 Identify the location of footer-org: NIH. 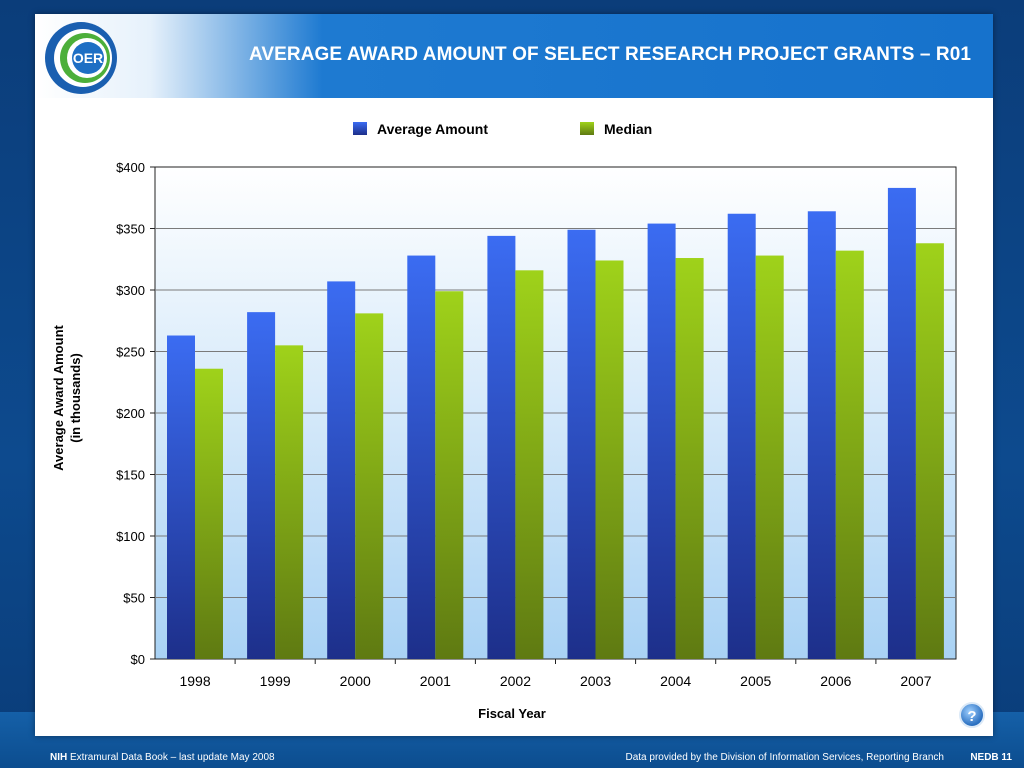
(59, 757).